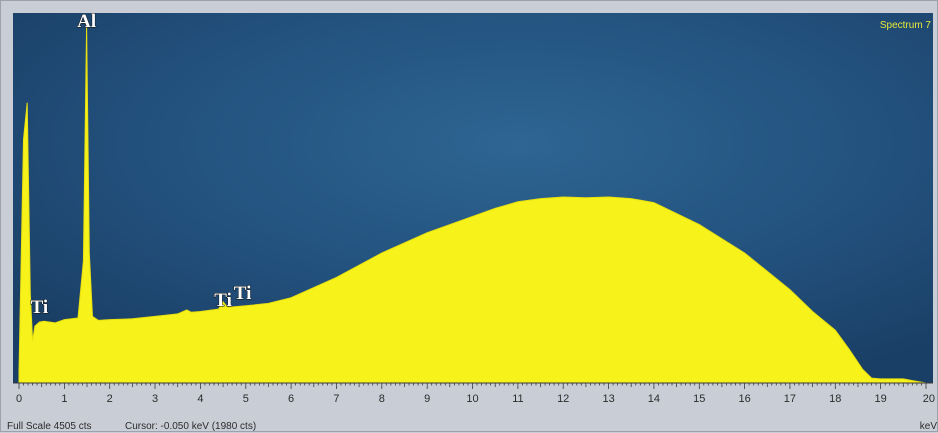 The height and width of the screenshot is (433, 938). I want to click on x-axis-strip, so click(473, 391).